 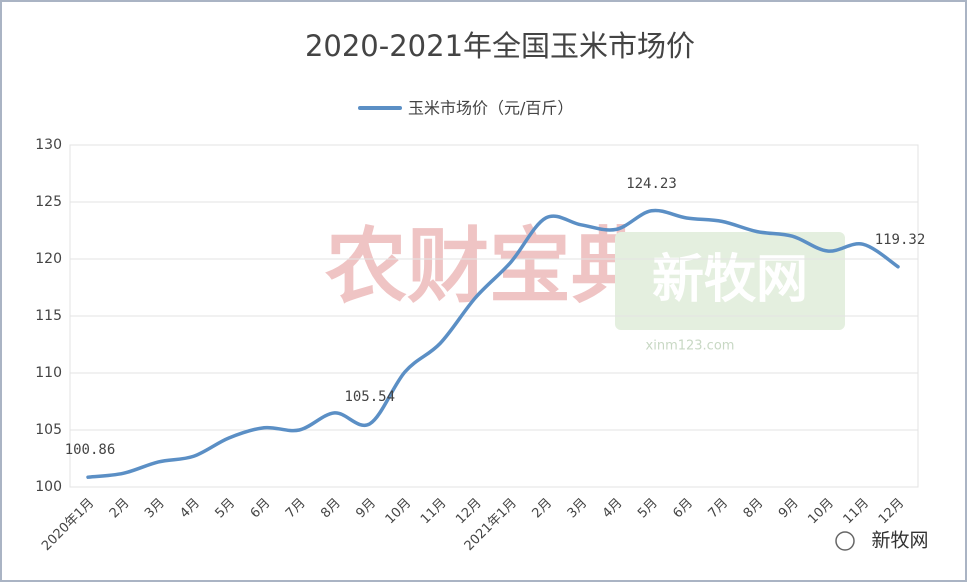 I want to click on wechat-icon, so click(x=845, y=541).